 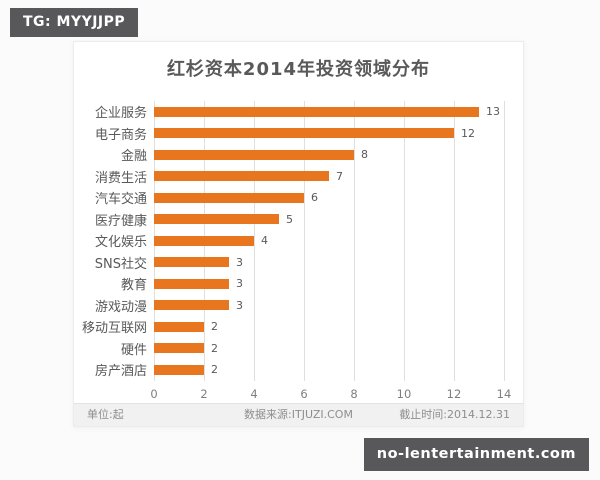 I want to click on category-label: SNS社交, so click(x=120, y=264).